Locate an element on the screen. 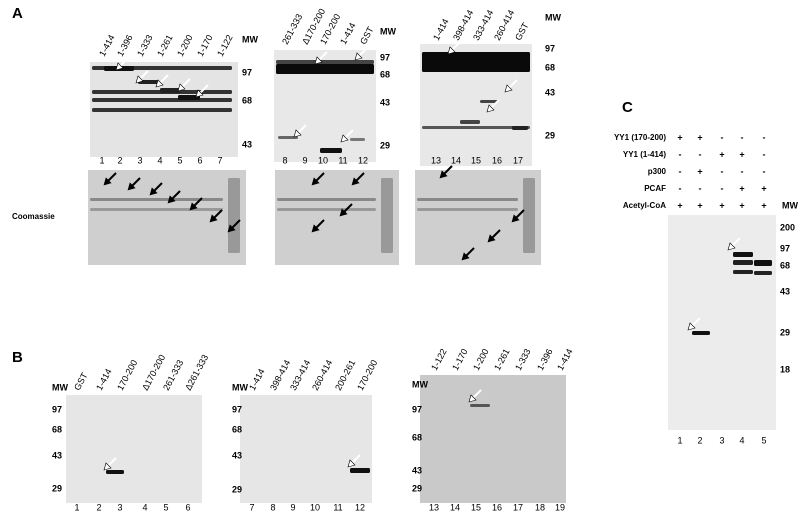 This screenshot has height=515, width=800. lane-label: 1-333 is located at coordinates (523, 359).